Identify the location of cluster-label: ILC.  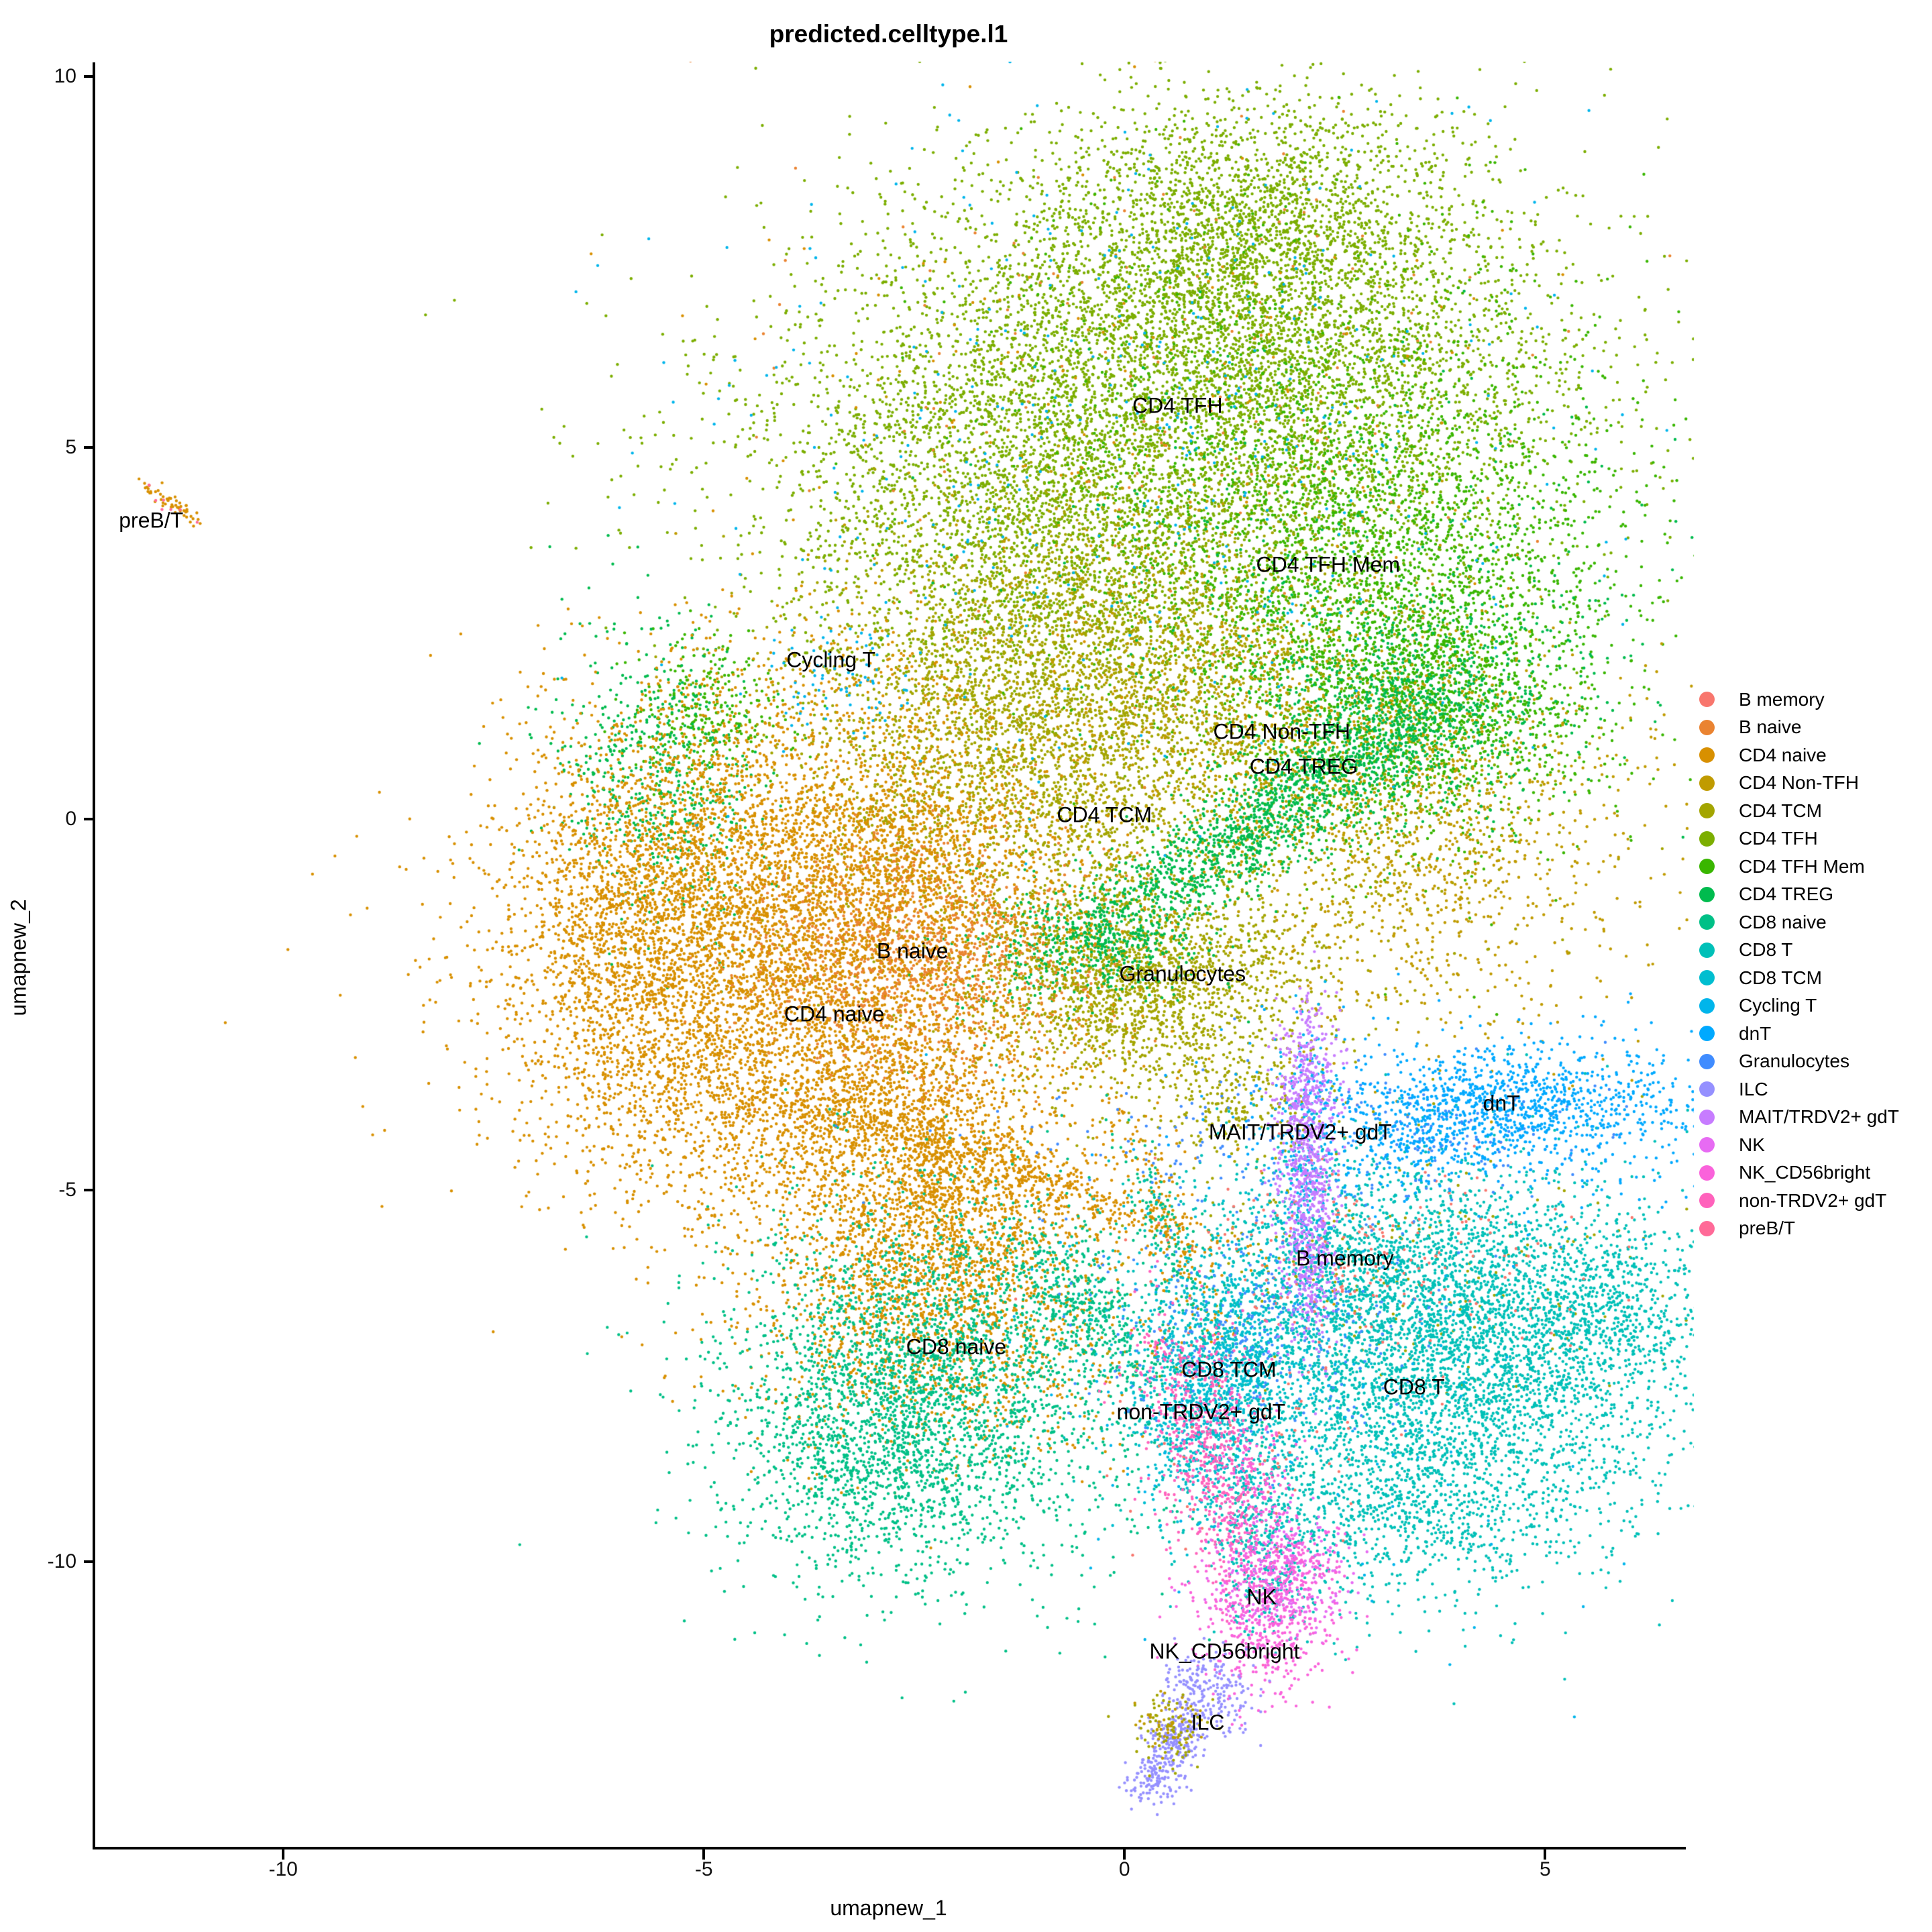
(1208, 1722).